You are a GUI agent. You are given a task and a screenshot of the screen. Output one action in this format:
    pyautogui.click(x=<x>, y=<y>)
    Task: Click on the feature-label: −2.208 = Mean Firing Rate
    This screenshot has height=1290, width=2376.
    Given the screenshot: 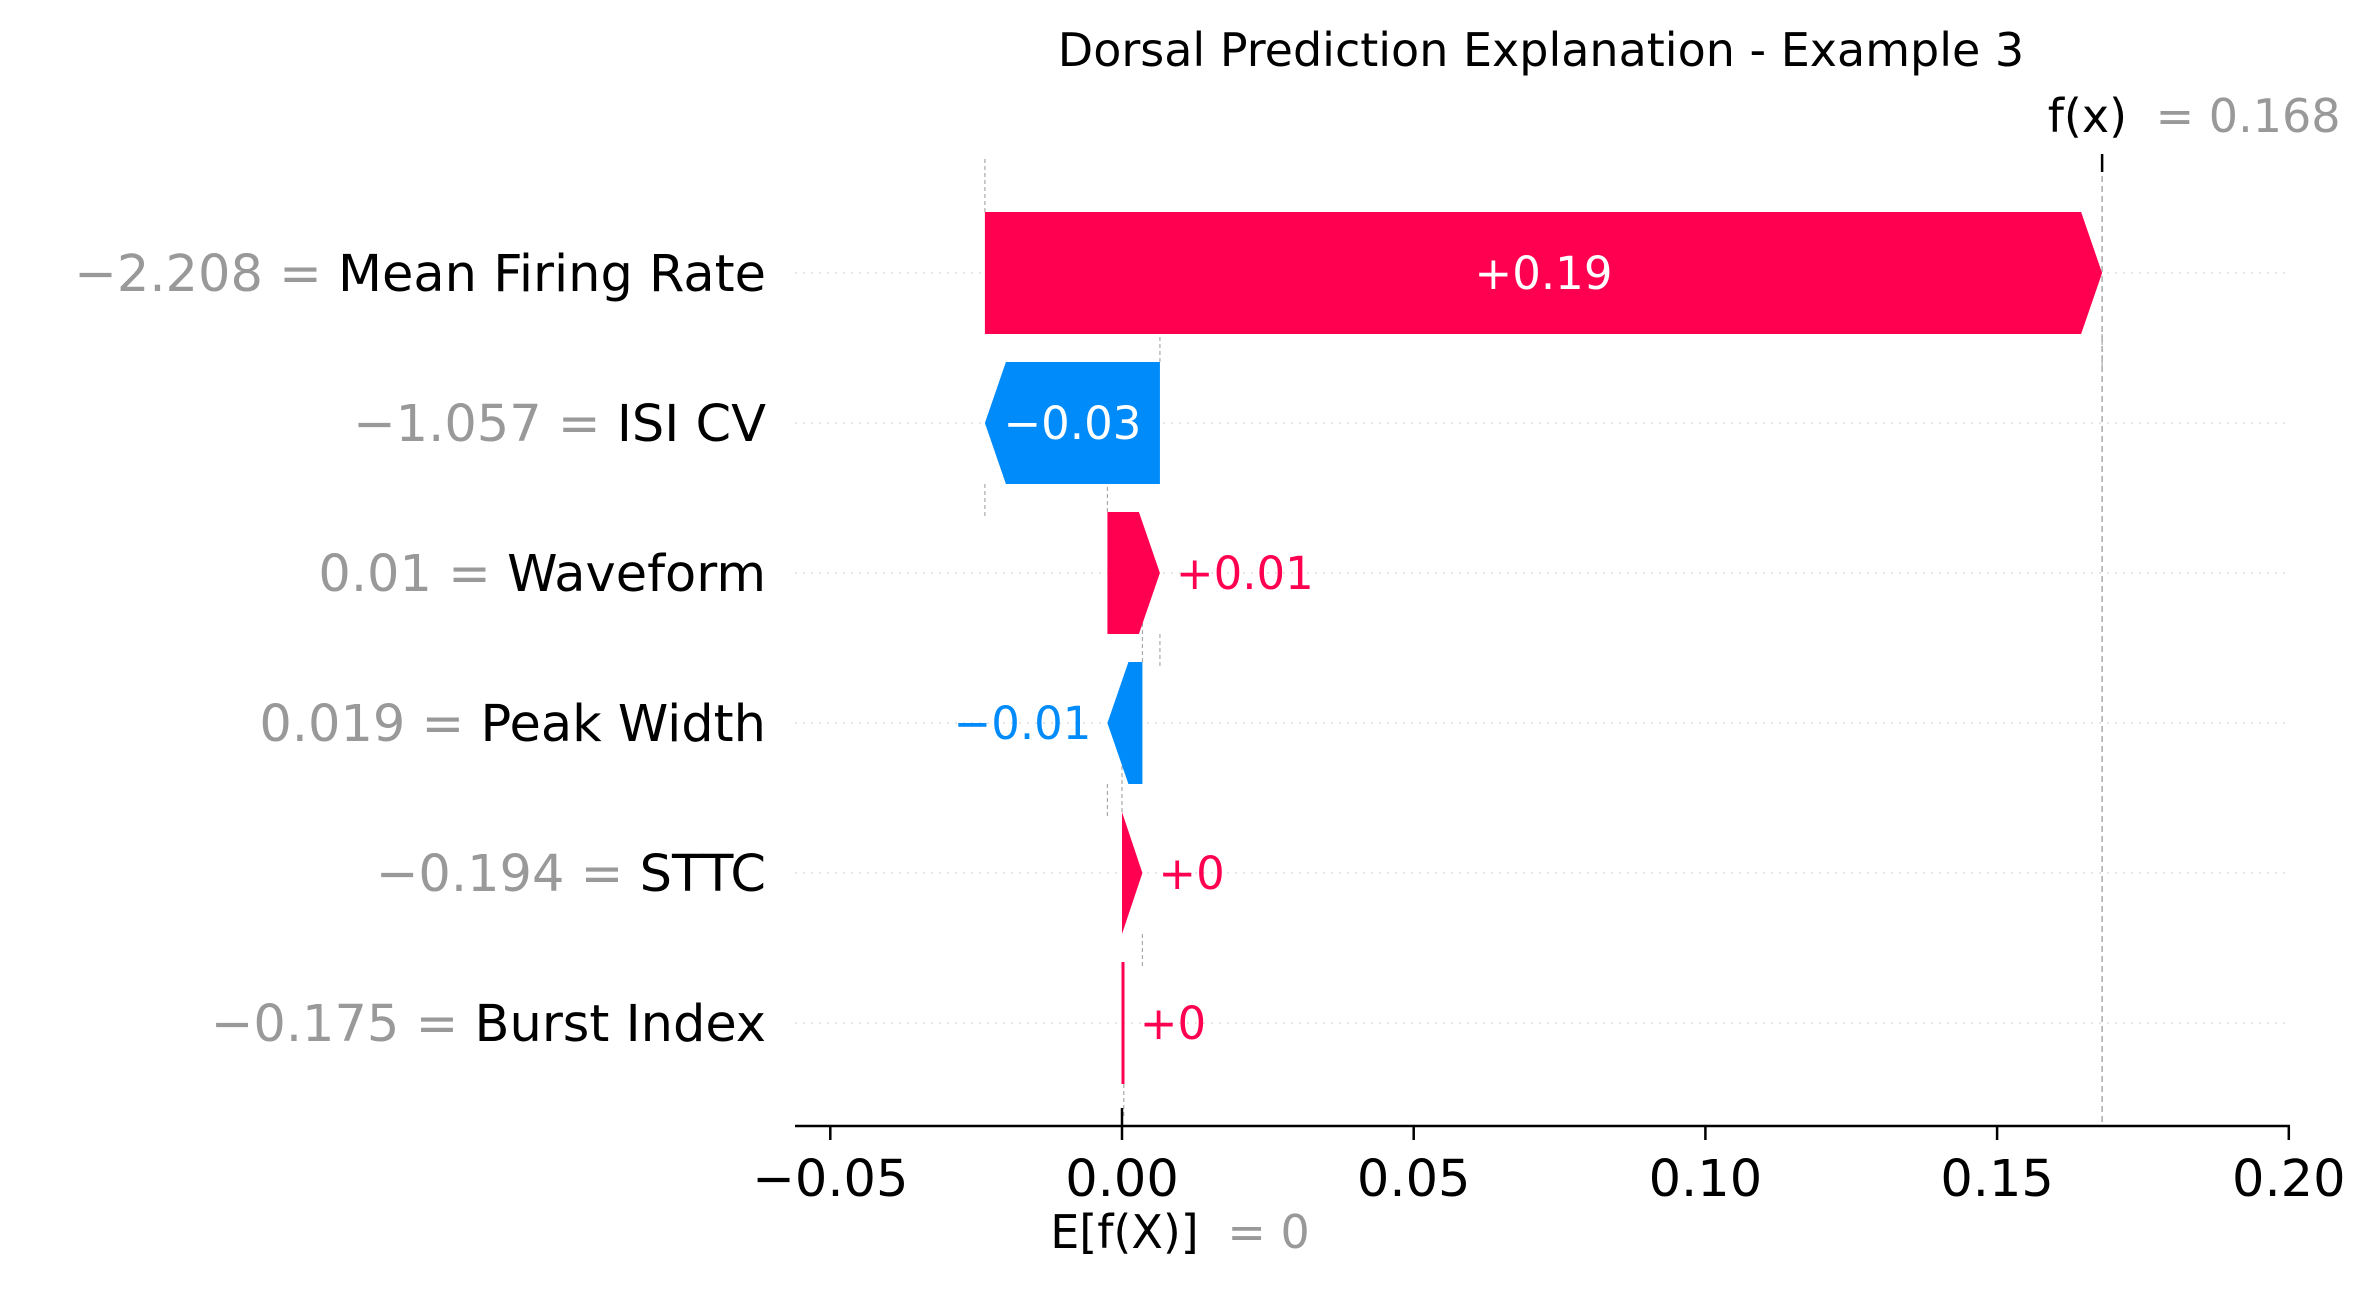 What is the action you would take?
    pyautogui.click(x=420, y=274)
    